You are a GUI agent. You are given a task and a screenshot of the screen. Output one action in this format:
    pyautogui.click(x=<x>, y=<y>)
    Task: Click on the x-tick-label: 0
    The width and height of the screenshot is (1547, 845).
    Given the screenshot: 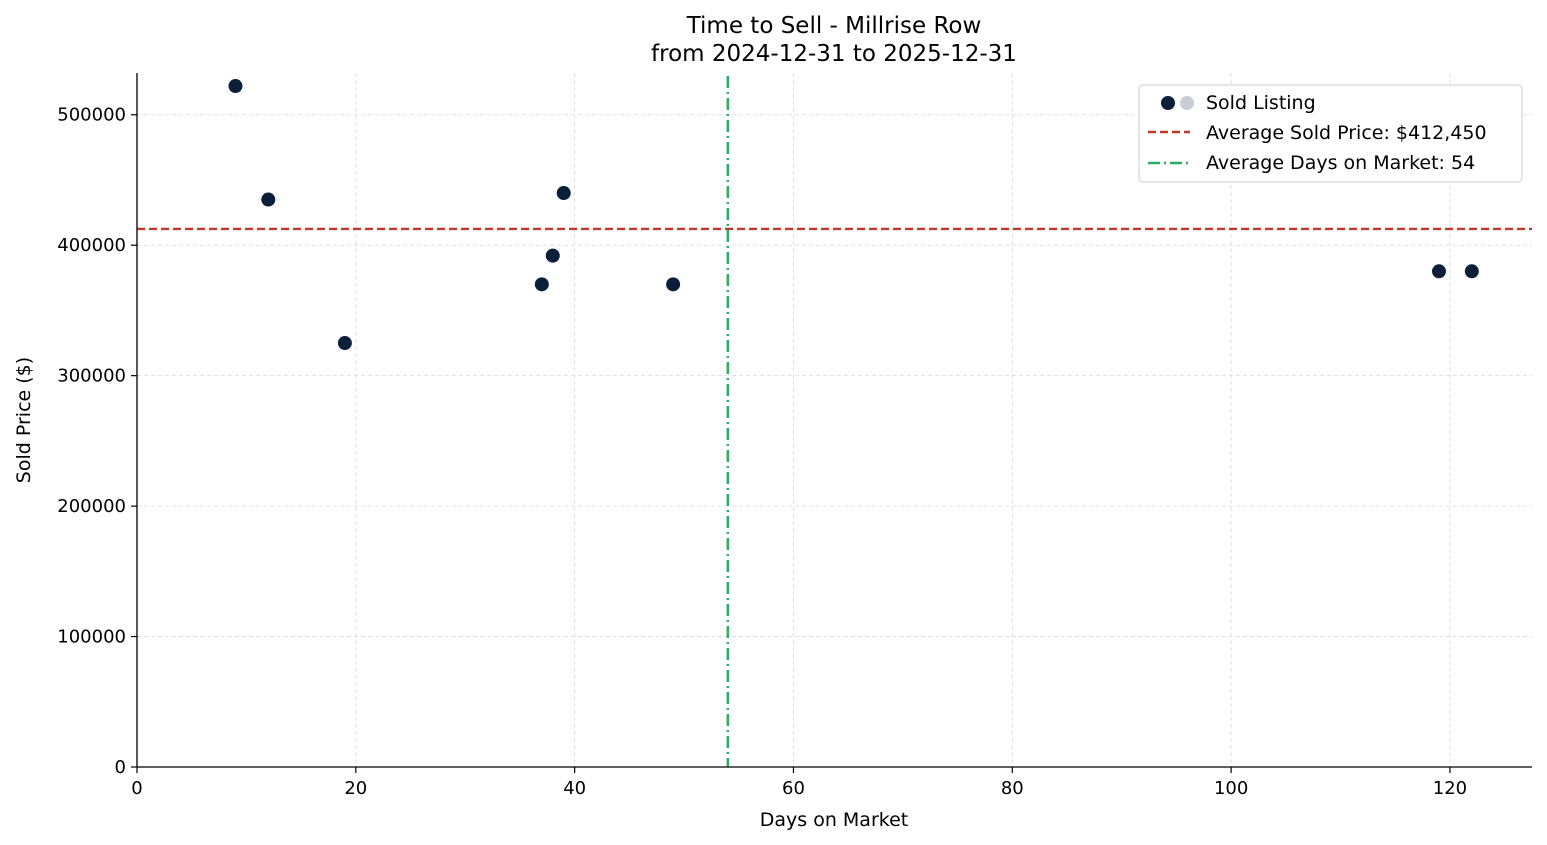 What is the action you would take?
    pyautogui.click(x=136, y=788)
    